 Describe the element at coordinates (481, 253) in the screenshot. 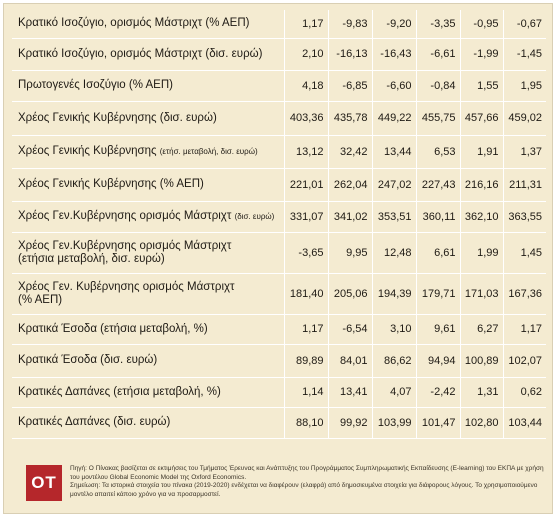

I see `value-cell: 1,99` at that location.